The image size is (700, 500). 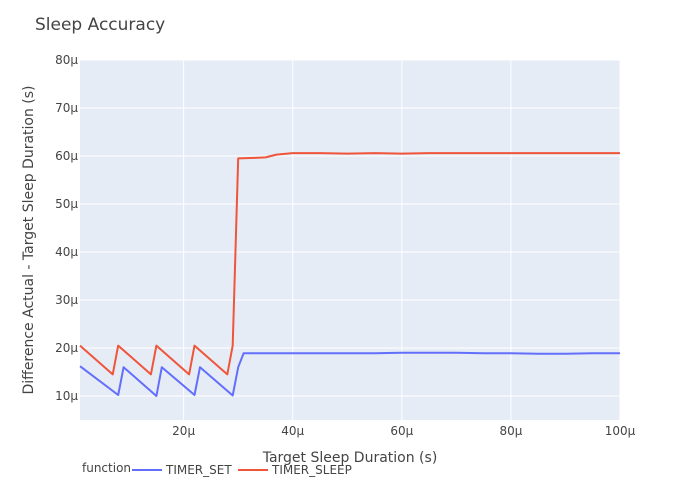 I want to click on chart-title: Sleep Accuracy, so click(x=100, y=25).